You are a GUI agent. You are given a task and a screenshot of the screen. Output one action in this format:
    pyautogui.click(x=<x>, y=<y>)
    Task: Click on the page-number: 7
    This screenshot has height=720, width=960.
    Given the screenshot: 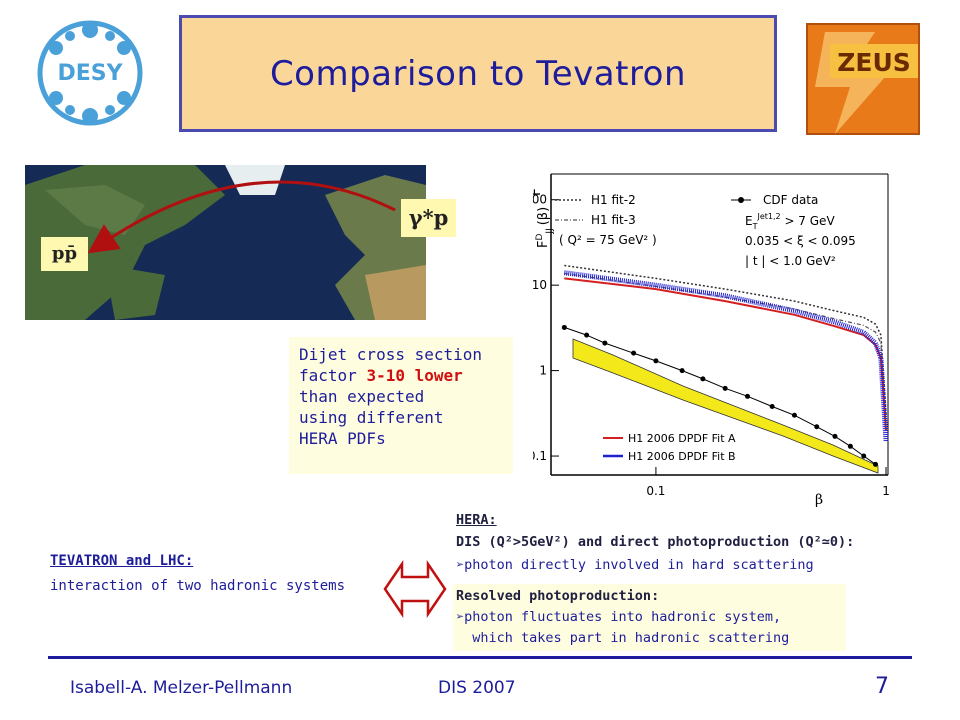 What is the action you would take?
    pyautogui.click(x=882, y=686)
    